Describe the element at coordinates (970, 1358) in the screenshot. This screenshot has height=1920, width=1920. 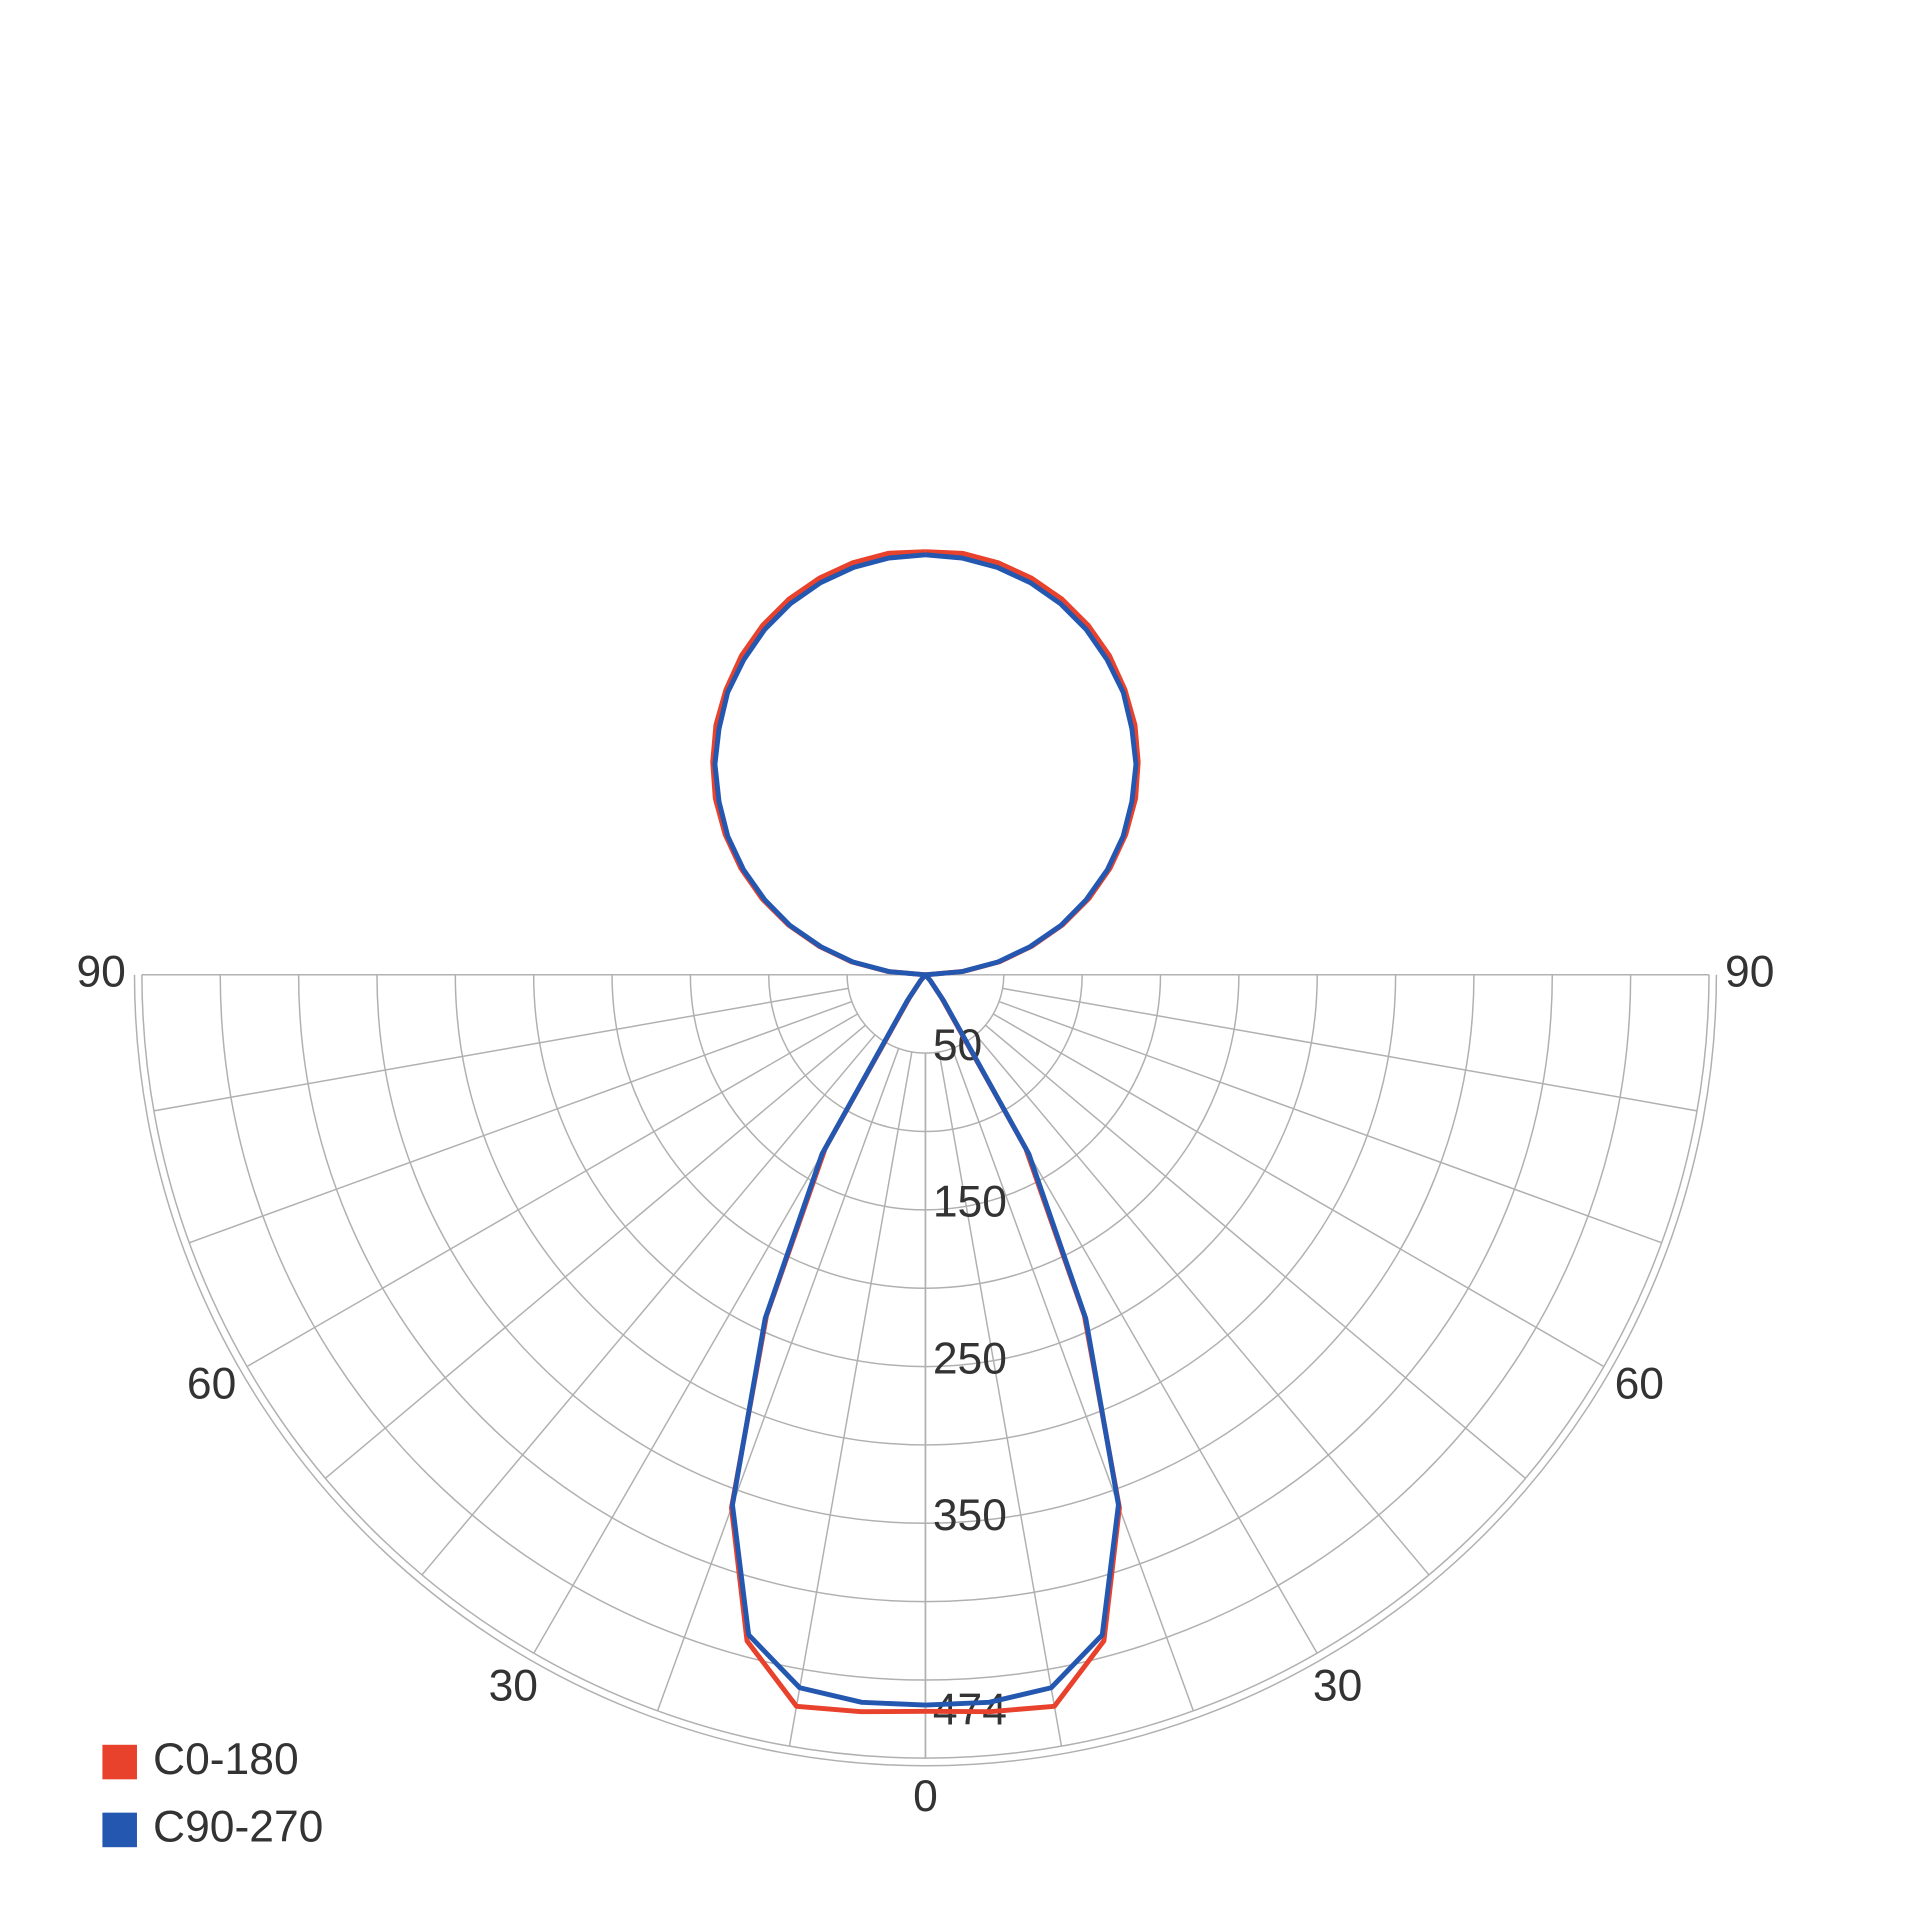
I see `radial-tick-label: 250` at that location.